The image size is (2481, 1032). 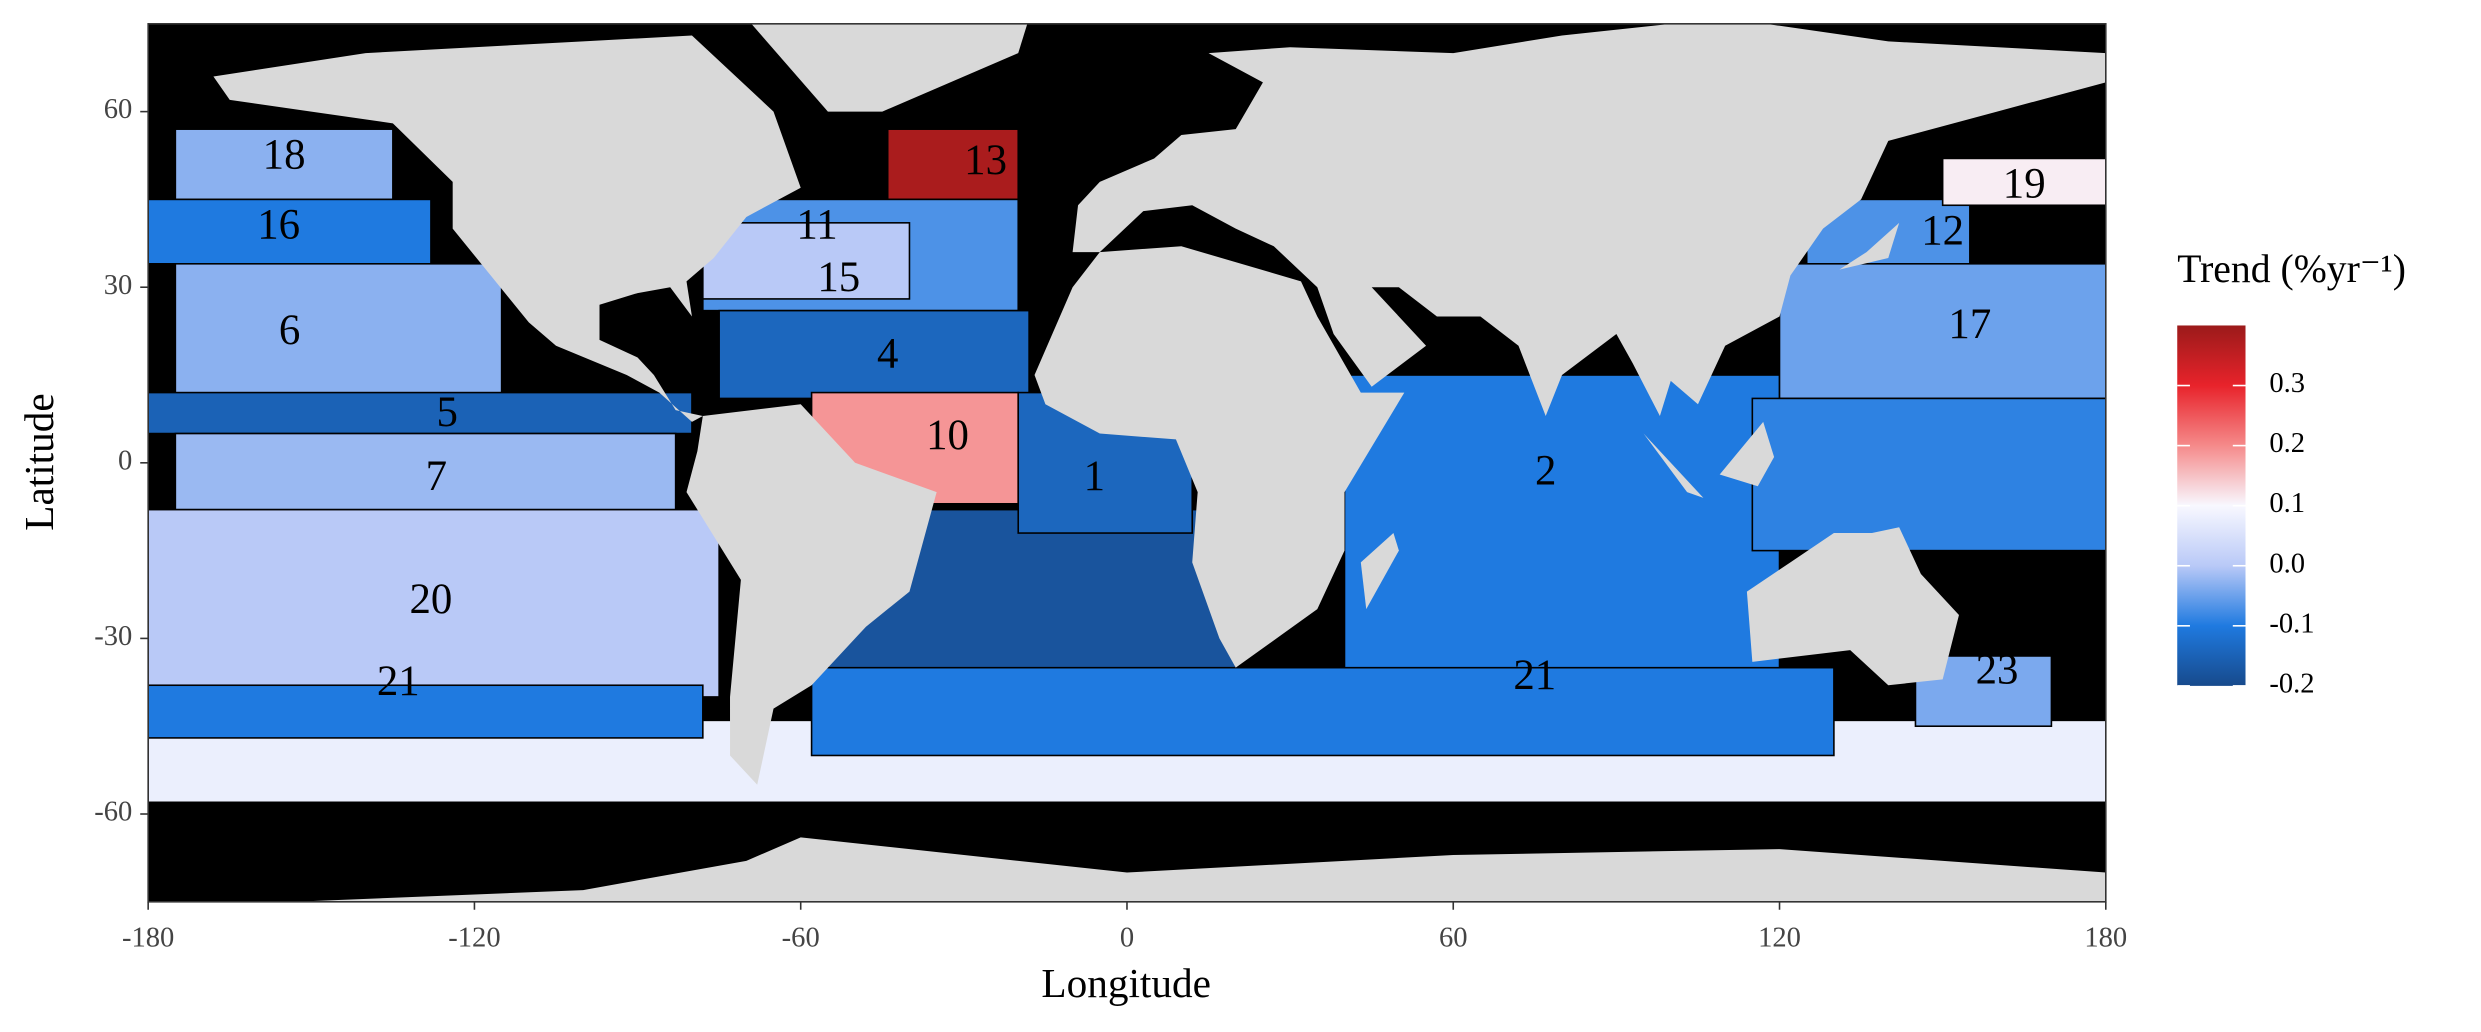 What do you see at coordinates (474, 937) in the screenshot?
I see `x-tick-label: -120` at bounding box center [474, 937].